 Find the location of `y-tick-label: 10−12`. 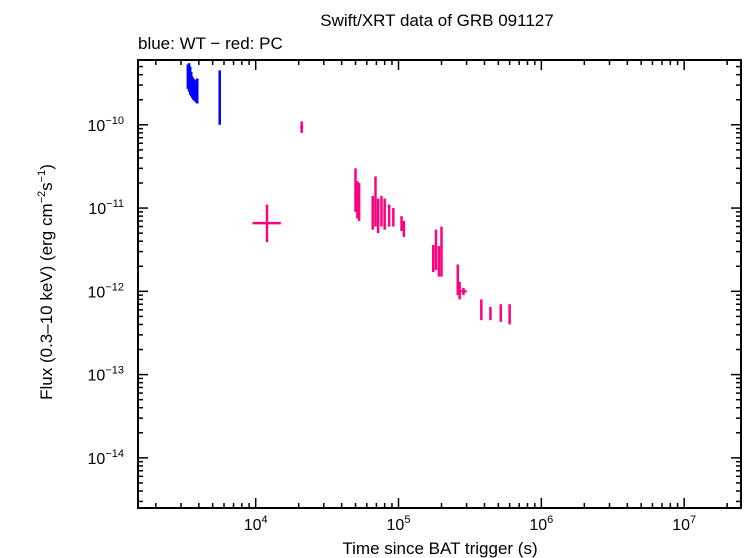

y-tick-label: 10−12 is located at coordinates (106, 291).